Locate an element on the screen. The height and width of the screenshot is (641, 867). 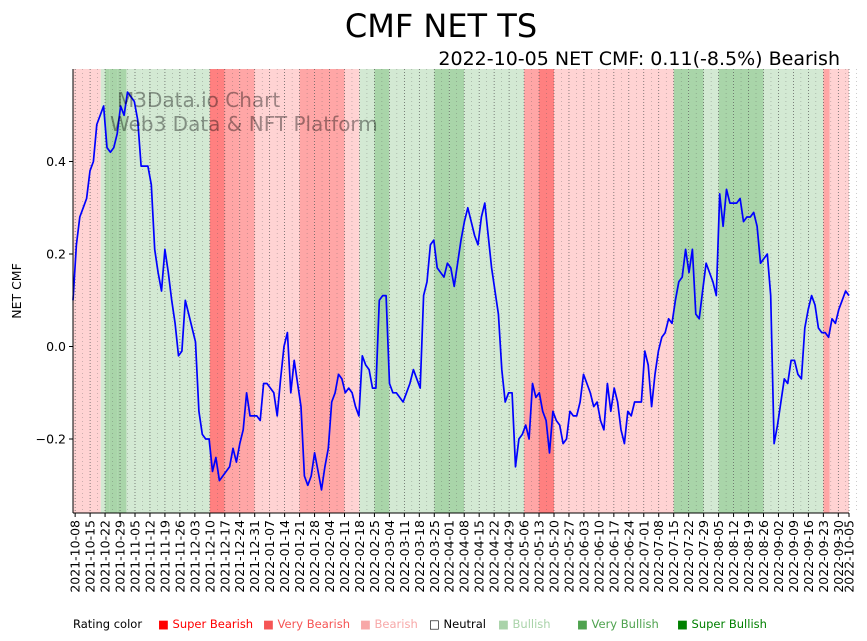
chart-subtitle: 2022-10-05 NET CMF: 0.11(-8.5%) Bearish is located at coordinates (639, 59).